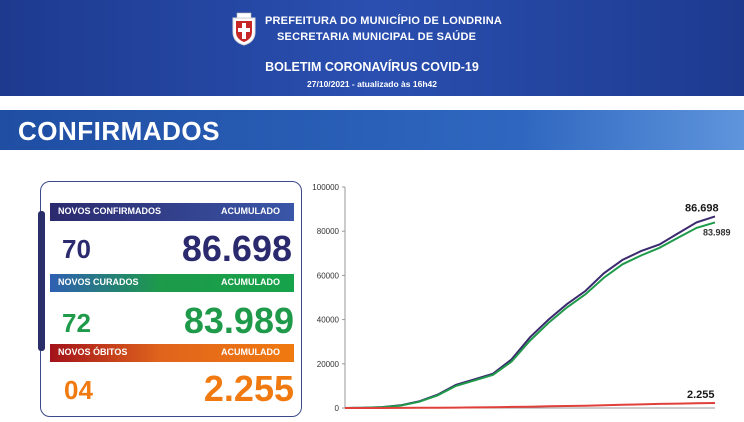  I want to click on card-accent-bar, so click(41, 281).